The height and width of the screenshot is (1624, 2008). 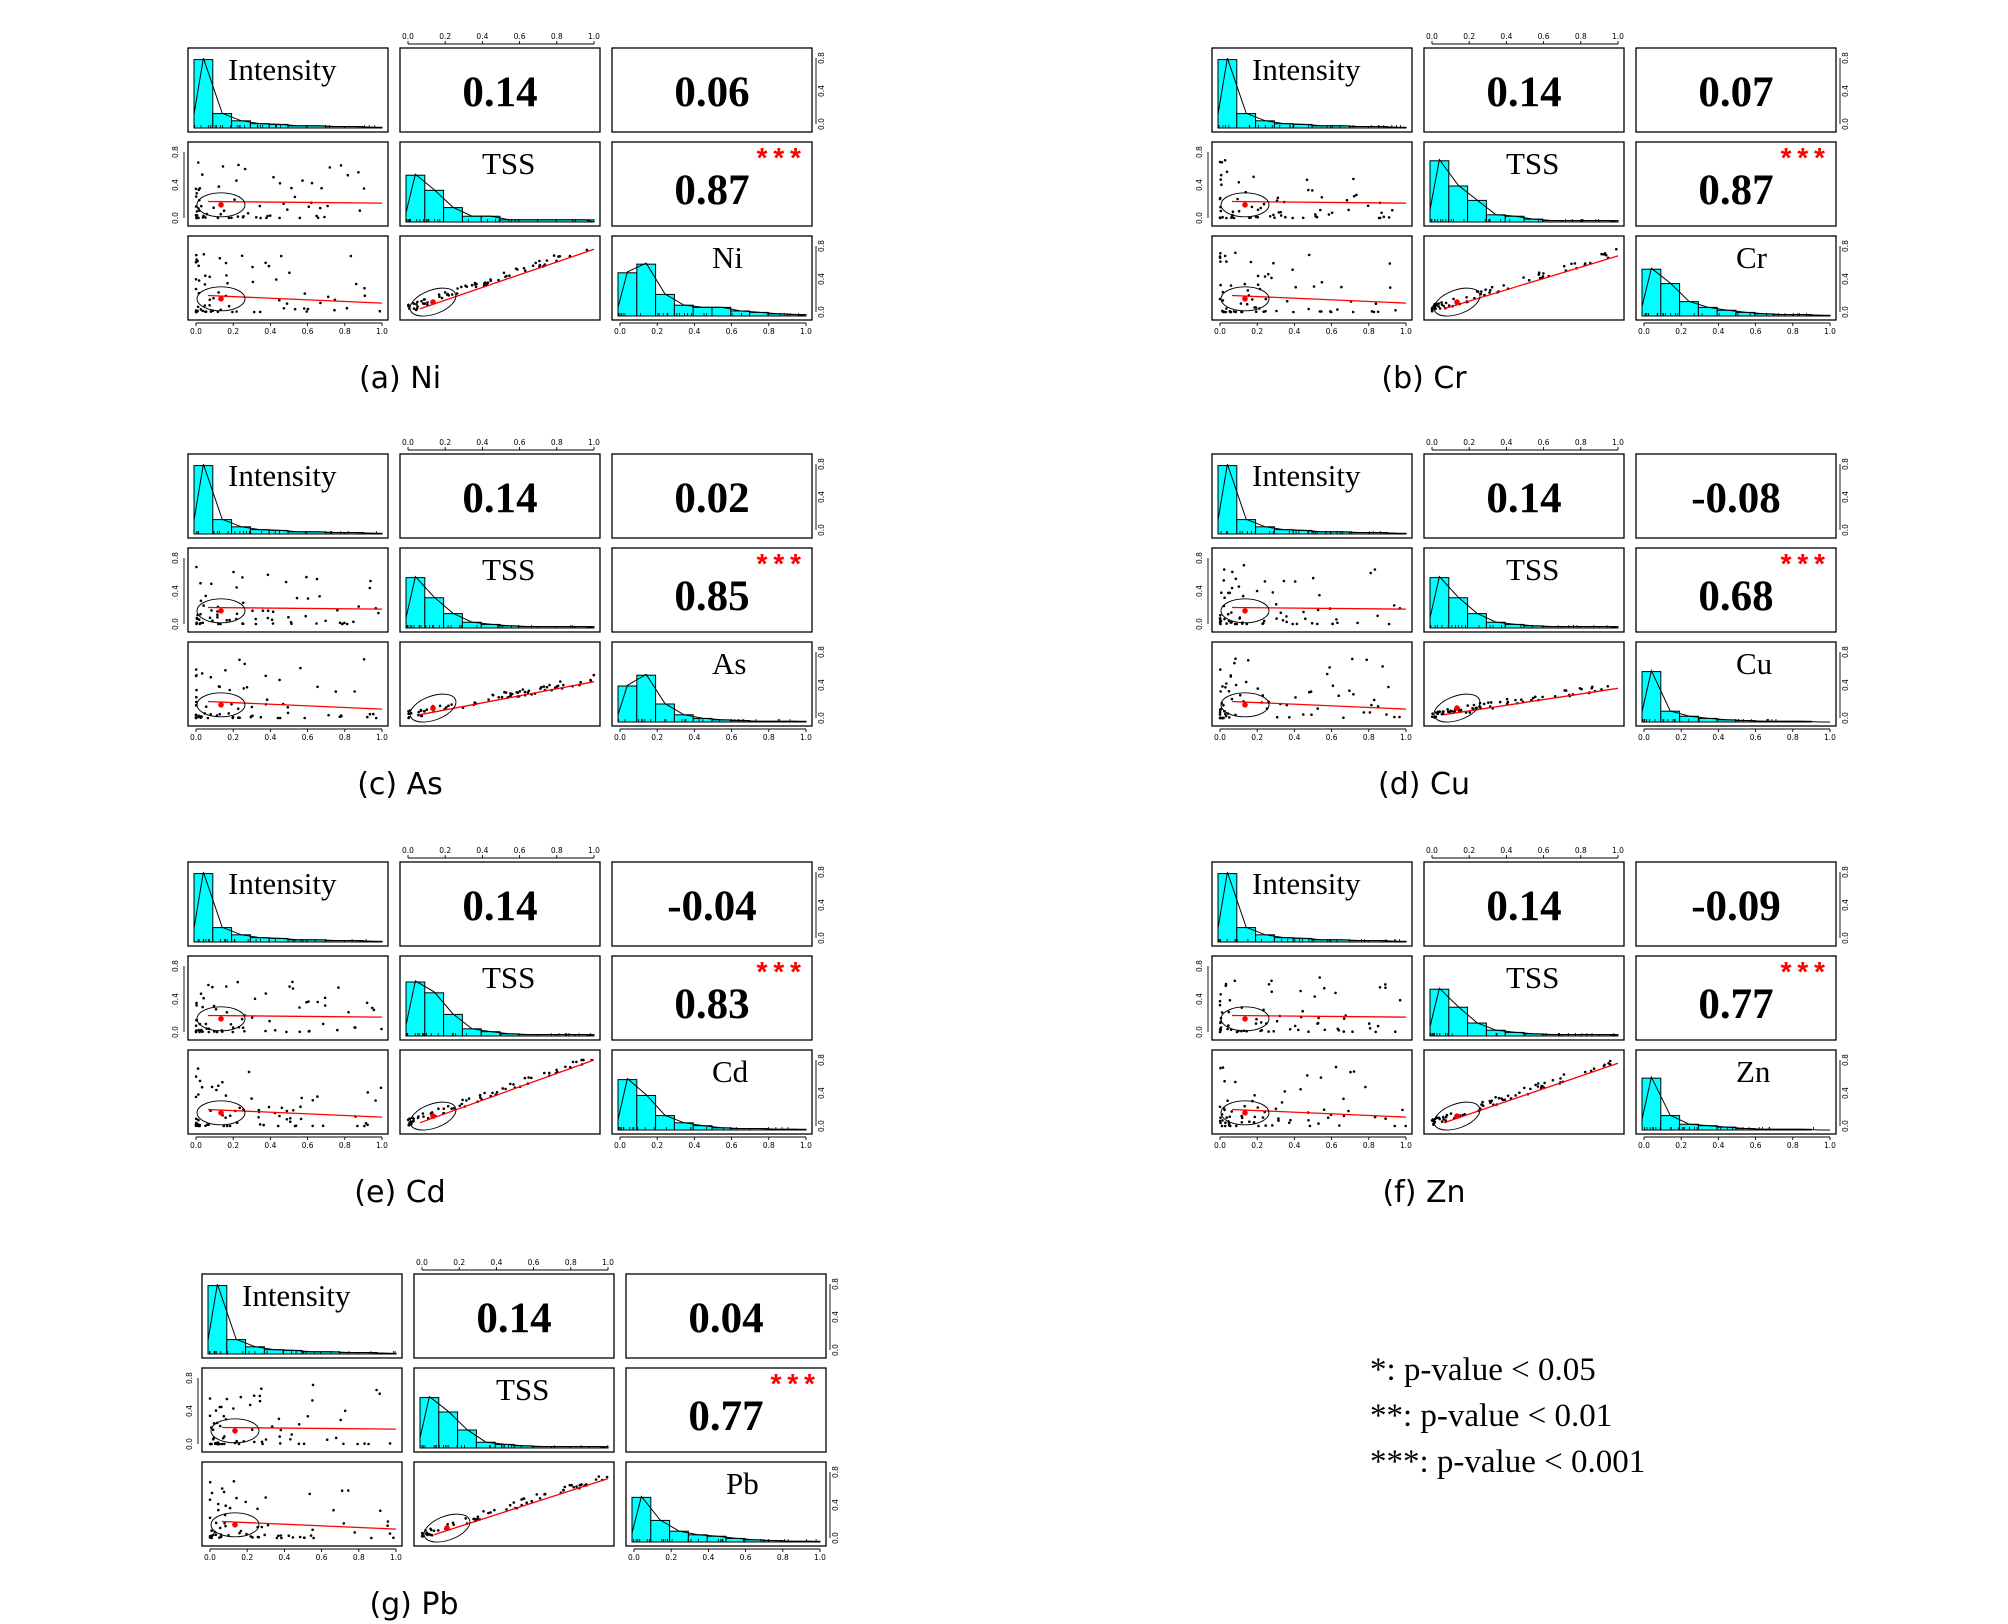 What do you see at coordinates (779, 975) in the screenshot?
I see `significance-stars-tss_metal: ***` at bounding box center [779, 975].